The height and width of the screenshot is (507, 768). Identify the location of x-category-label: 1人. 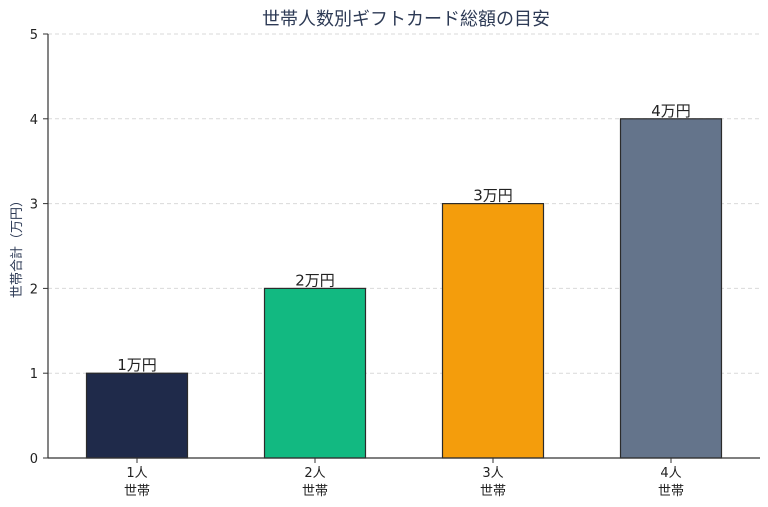
(136, 473).